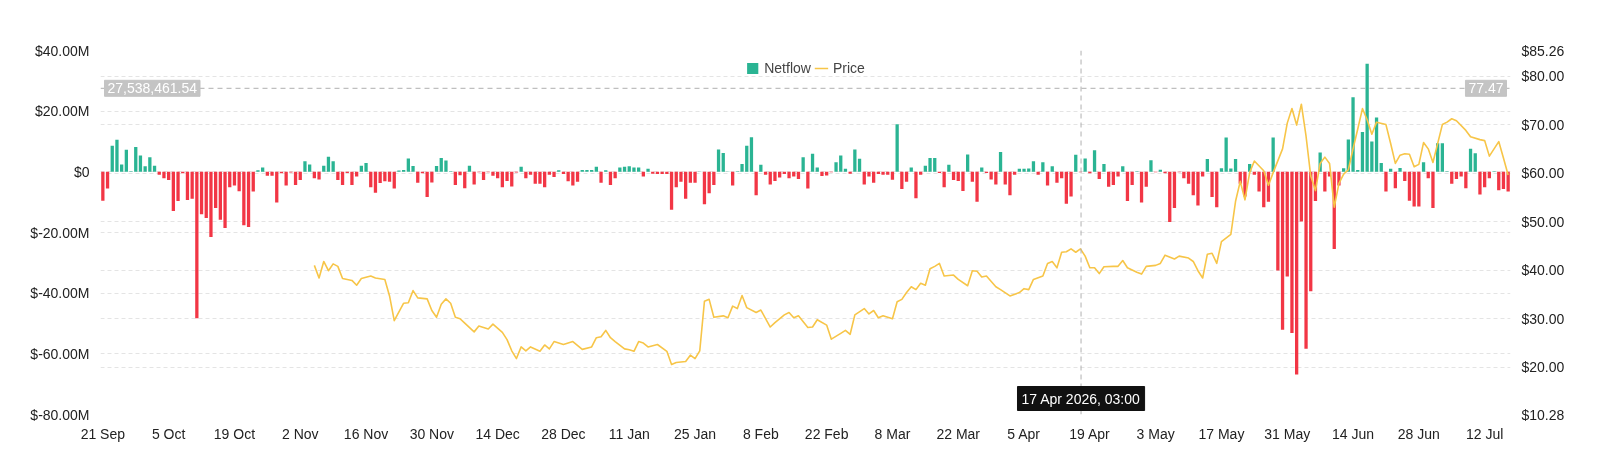 Image resolution: width=1600 pixels, height=454 pixels. What do you see at coordinates (958, 433) in the screenshot?
I see `x-tick-label: 22 Mar` at bounding box center [958, 433].